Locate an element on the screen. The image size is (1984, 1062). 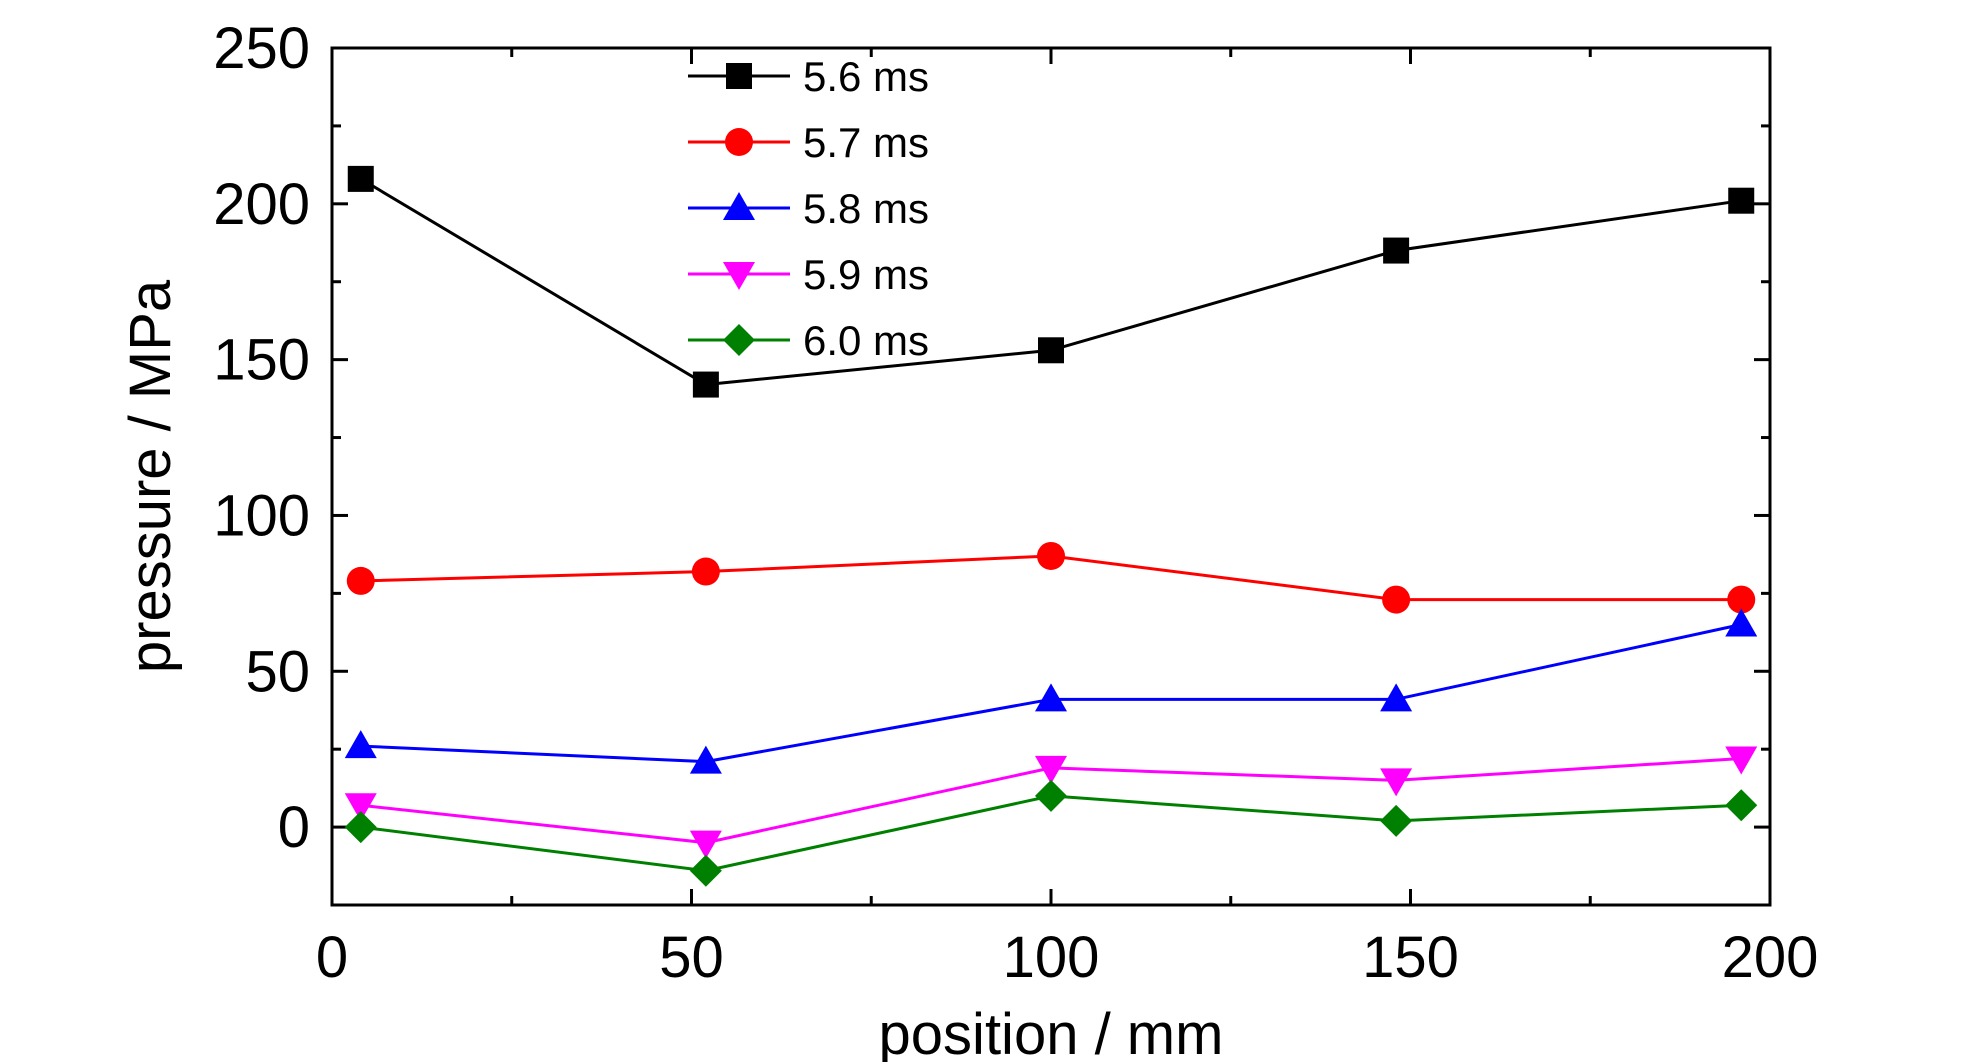
y-tick-label: 0 is located at coordinates (294, 827).